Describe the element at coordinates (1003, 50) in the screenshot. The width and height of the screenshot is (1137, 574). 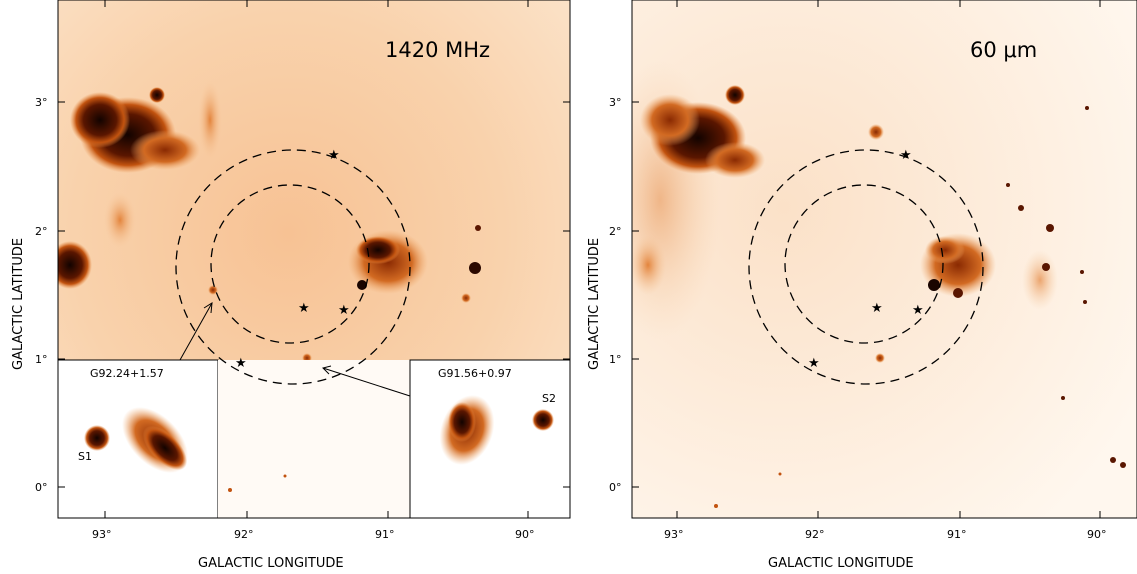
I see `band-label: 60 μm` at that location.